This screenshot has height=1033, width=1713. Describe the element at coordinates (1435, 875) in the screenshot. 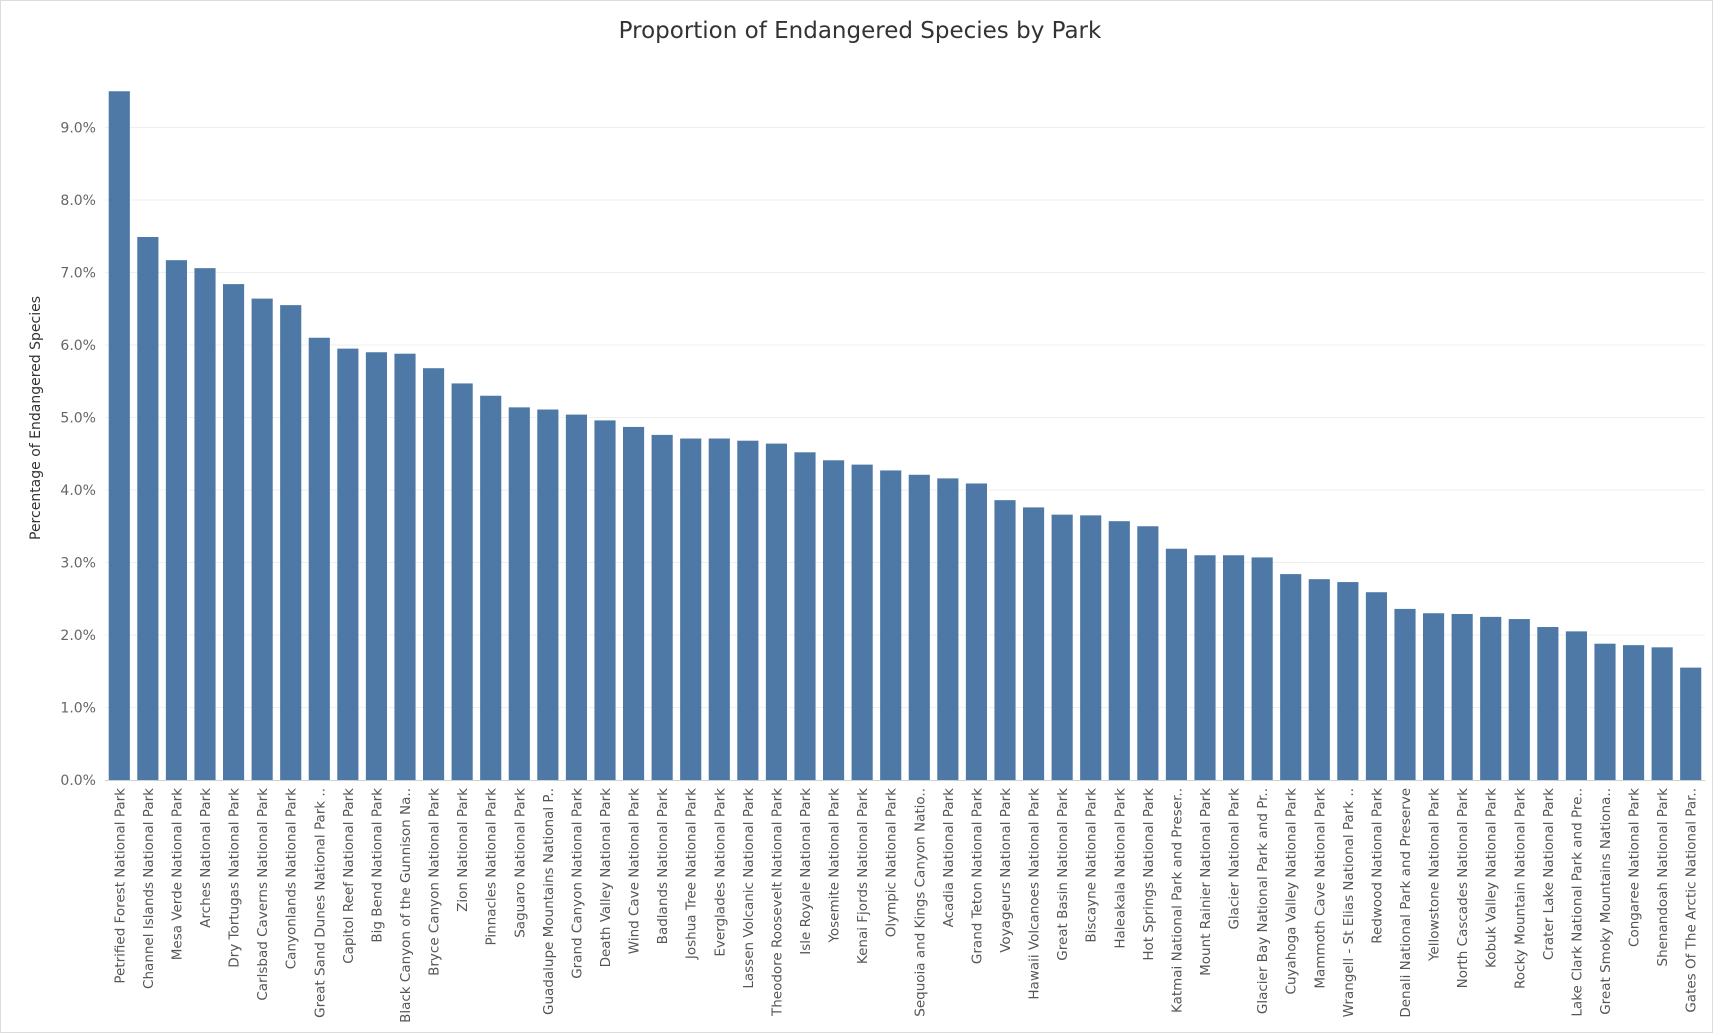

I see `x-tick-label: Yellowstone National Park` at that location.